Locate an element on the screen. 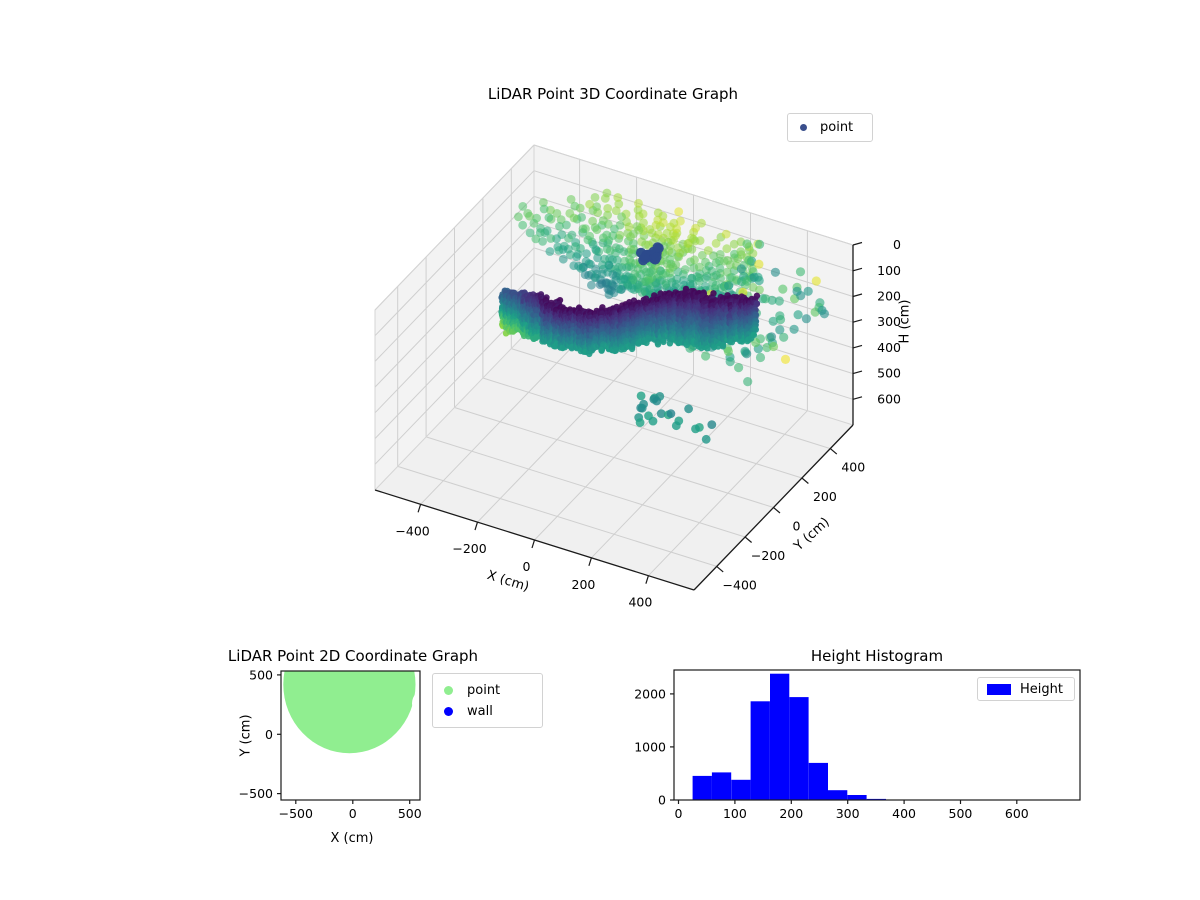 The height and width of the screenshot is (900, 1200). plot2d-legend-label-wall: wall is located at coordinates (480, 711).